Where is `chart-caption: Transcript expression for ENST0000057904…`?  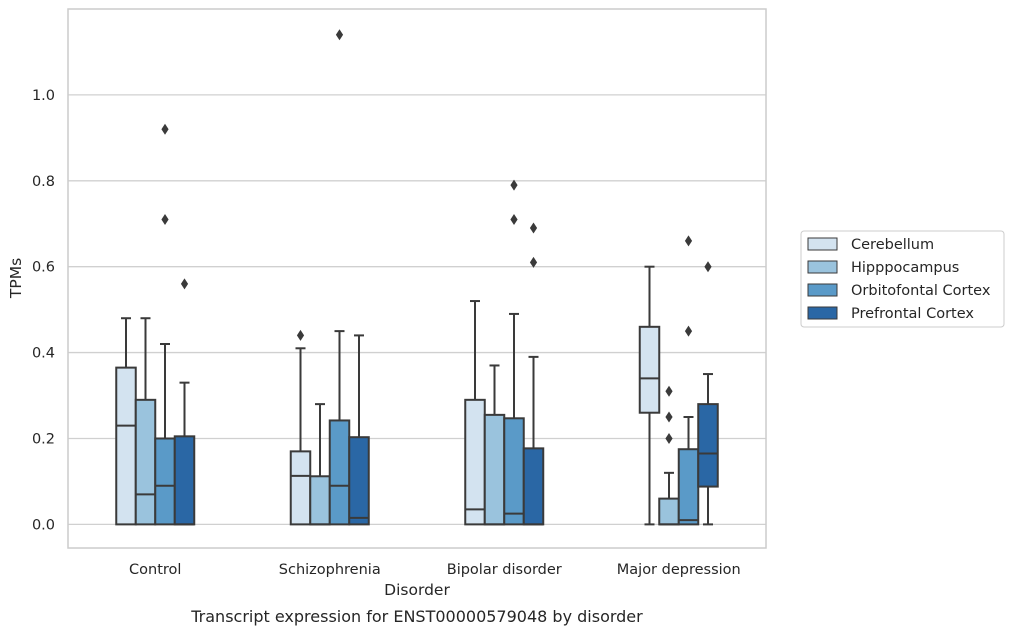
chart-caption: Transcript expression for ENST0000057904… is located at coordinates (416, 616).